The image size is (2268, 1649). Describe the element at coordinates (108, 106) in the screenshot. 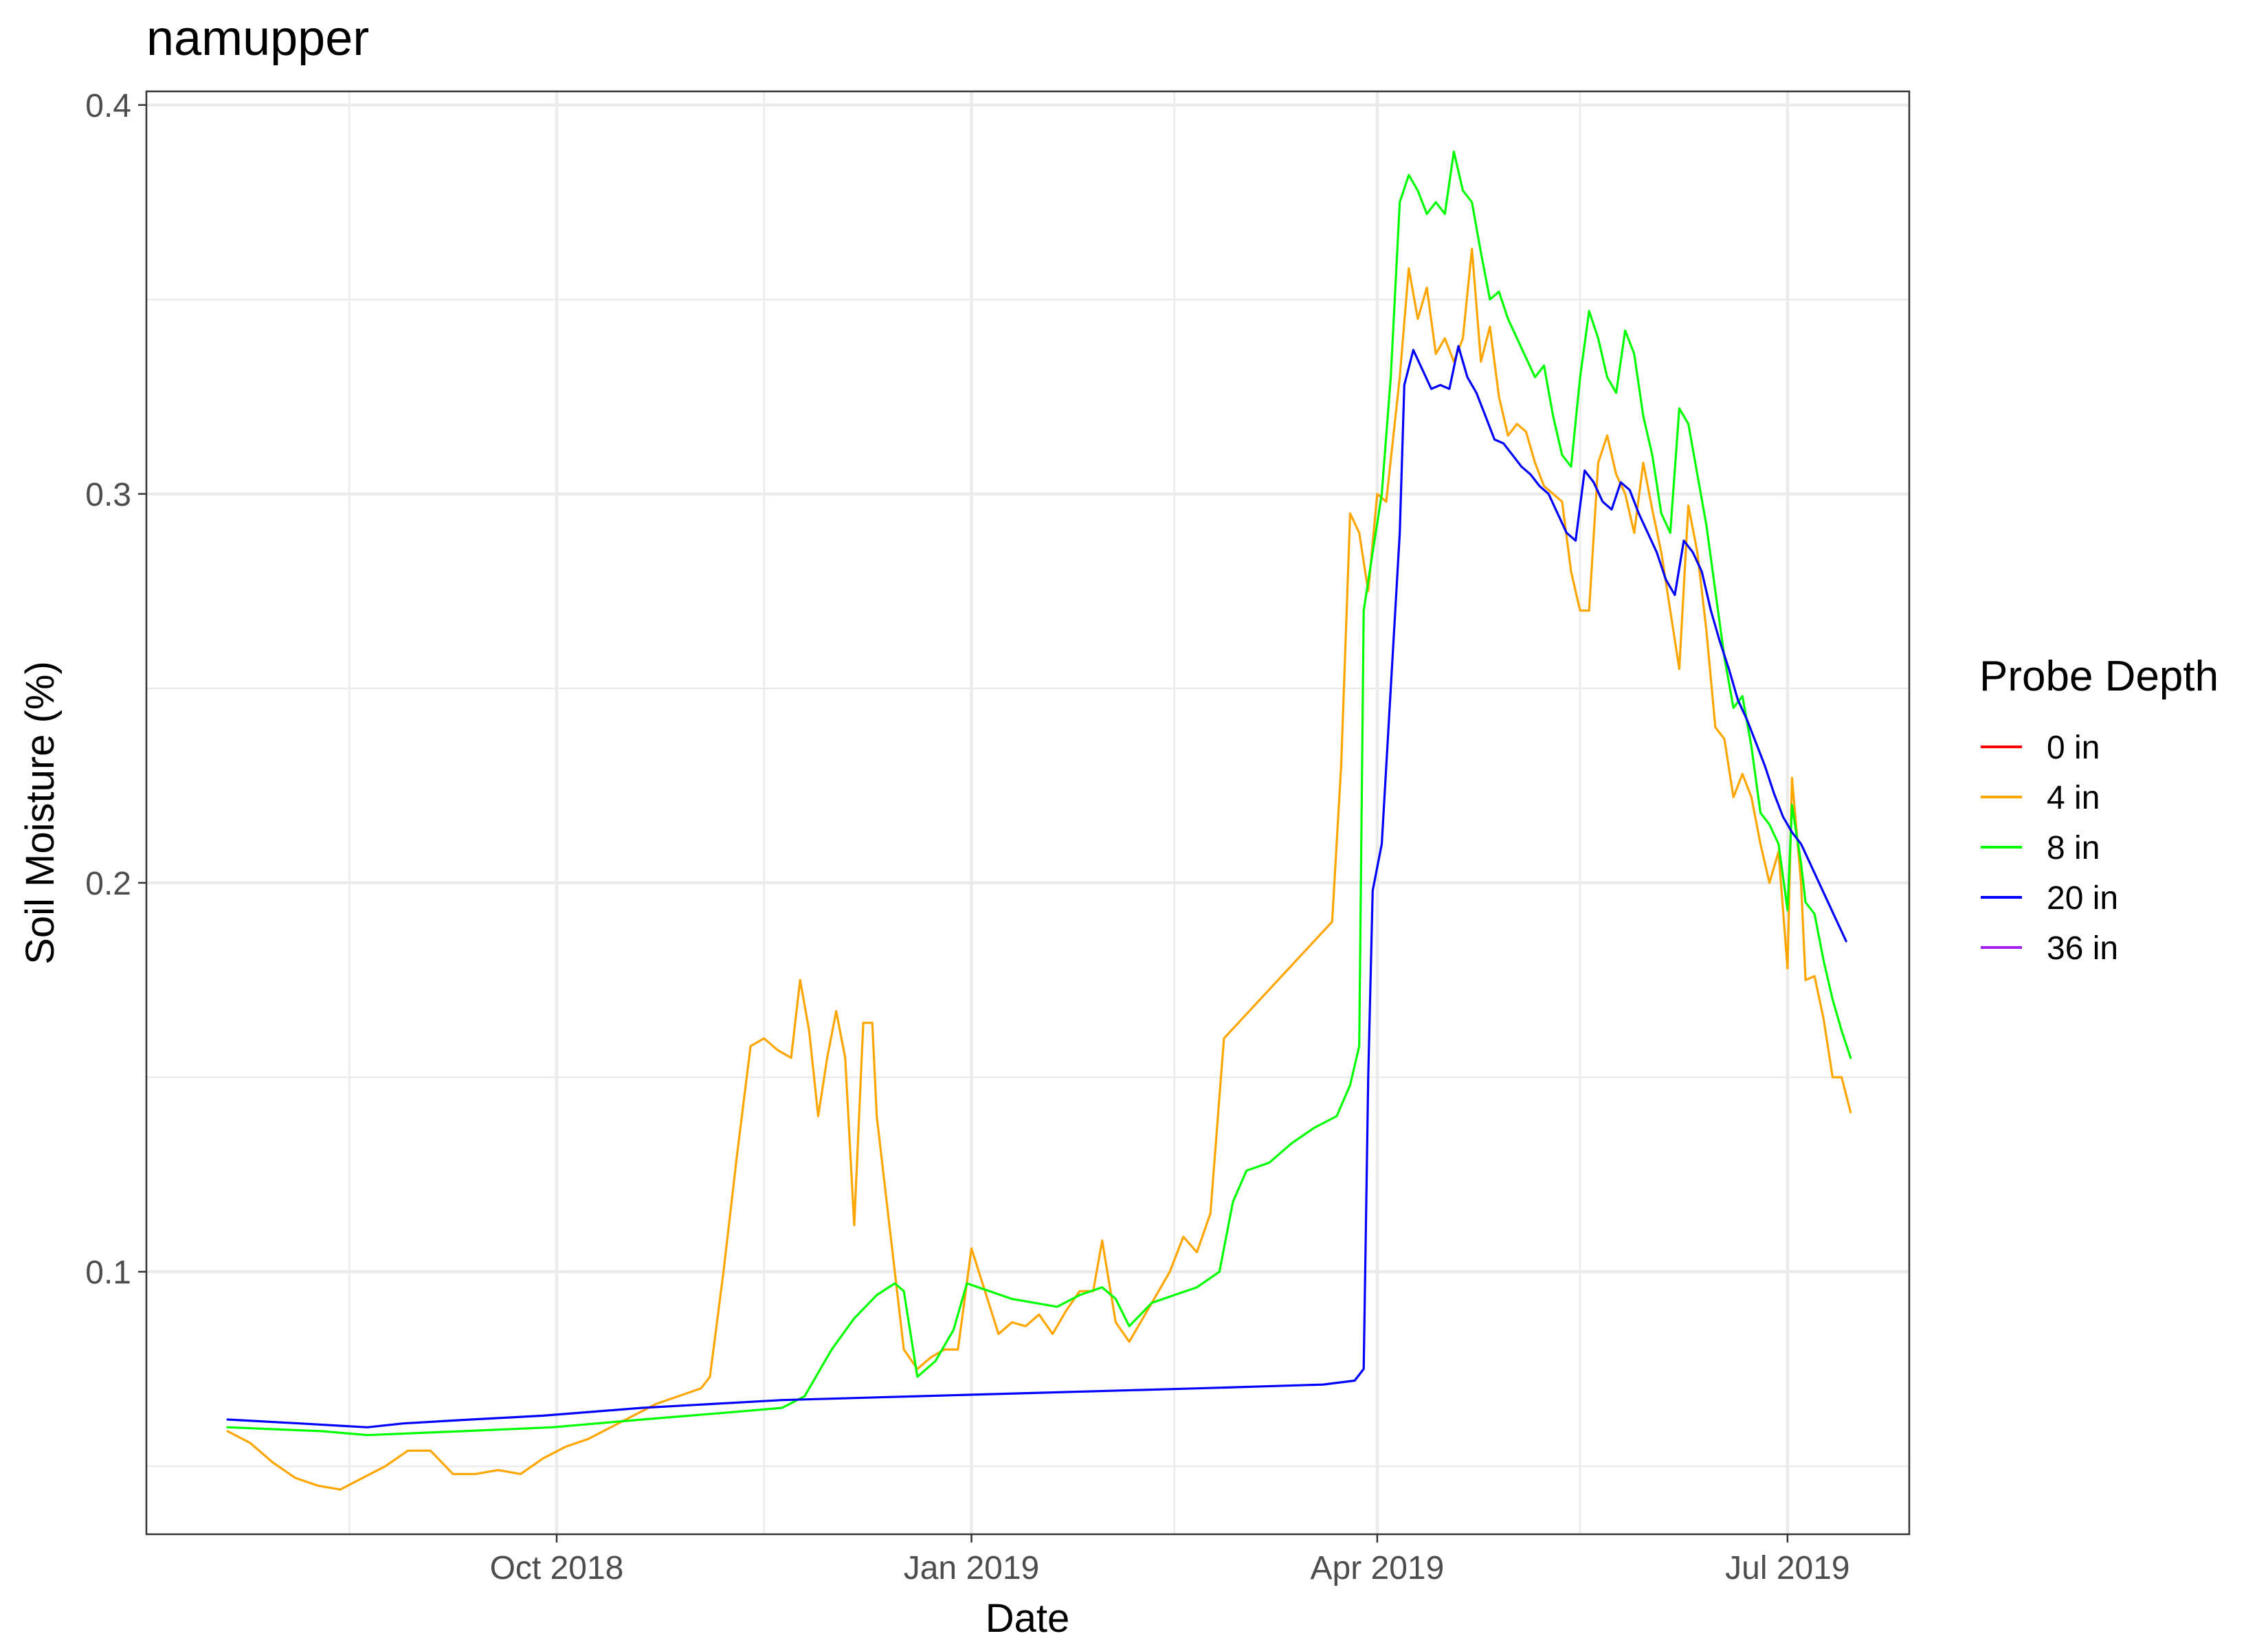

I see `y-tick-label: 0.4` at that location.